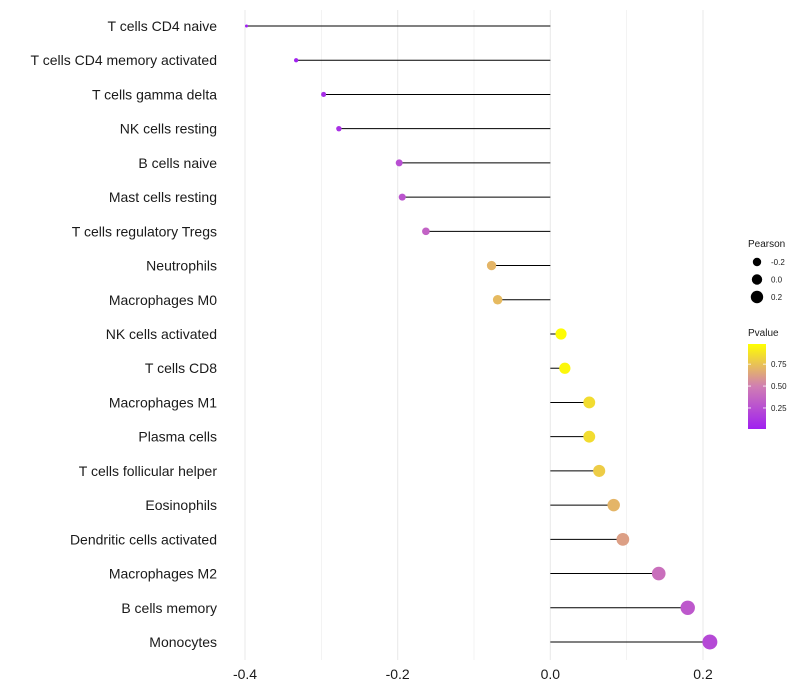 The height and width of the screenshot is (700, 800). What do you see at coordinates (779, 386) in the screenshot?
I see `legend-color-label: 0.50` at bounding box center [779, 386].